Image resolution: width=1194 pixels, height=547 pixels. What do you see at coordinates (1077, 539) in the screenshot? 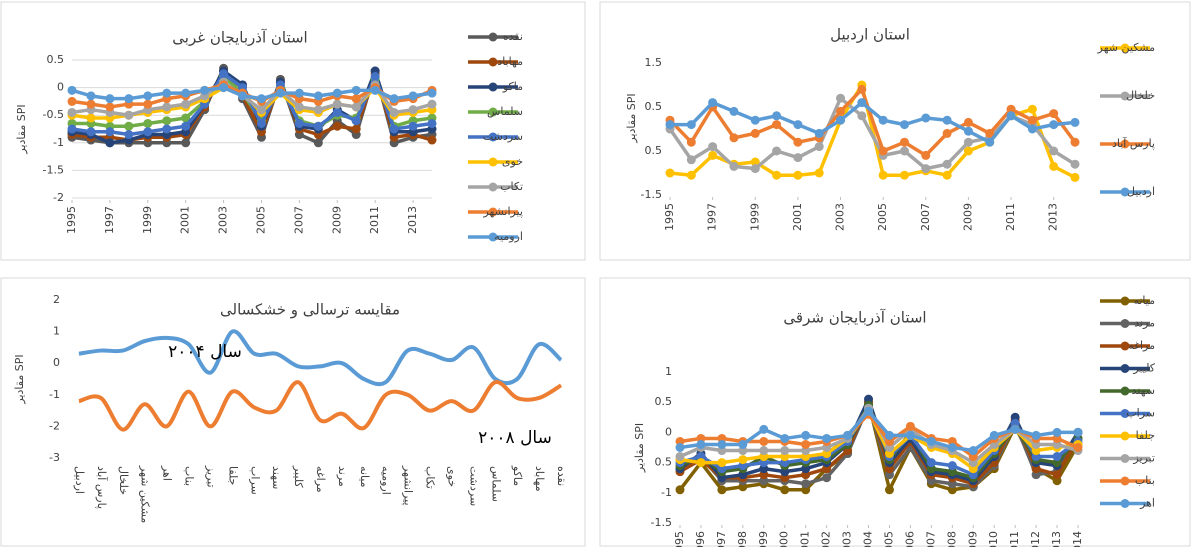
I see `x-tick-label: 2014` at bounding box center [1077, 539].